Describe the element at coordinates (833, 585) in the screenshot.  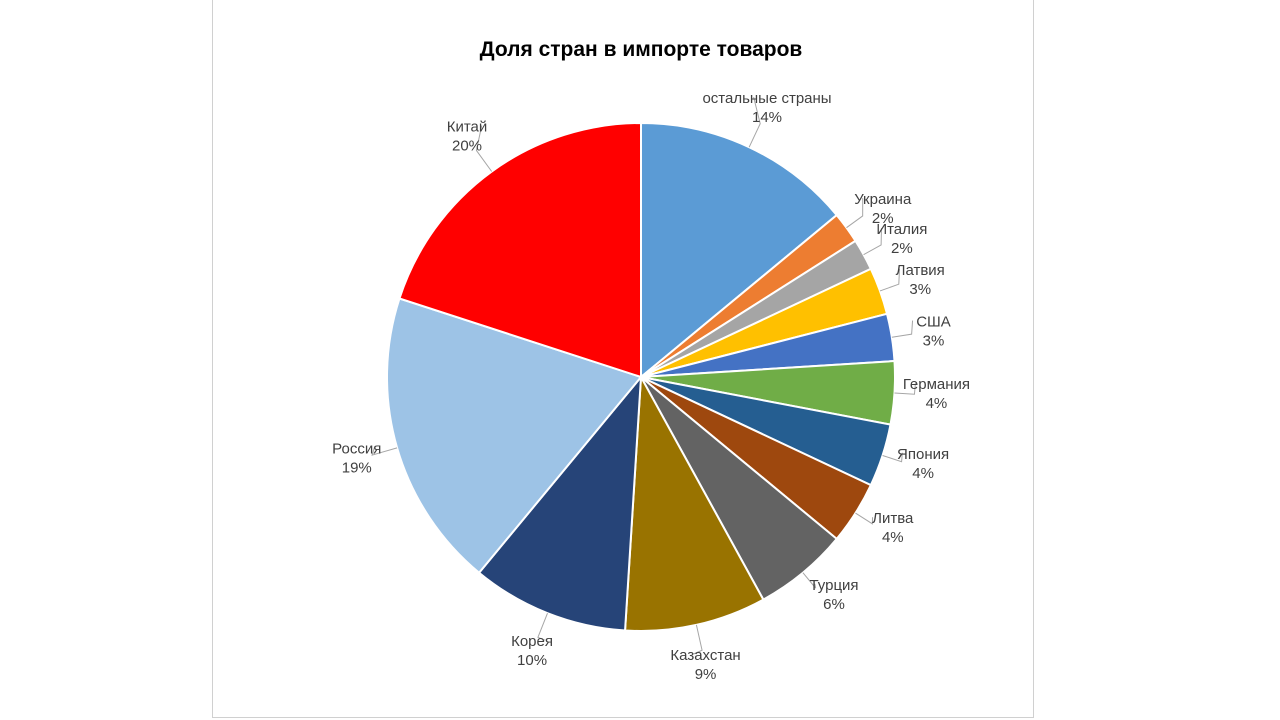
I see `slice-name-label-8: Турция` at that location.